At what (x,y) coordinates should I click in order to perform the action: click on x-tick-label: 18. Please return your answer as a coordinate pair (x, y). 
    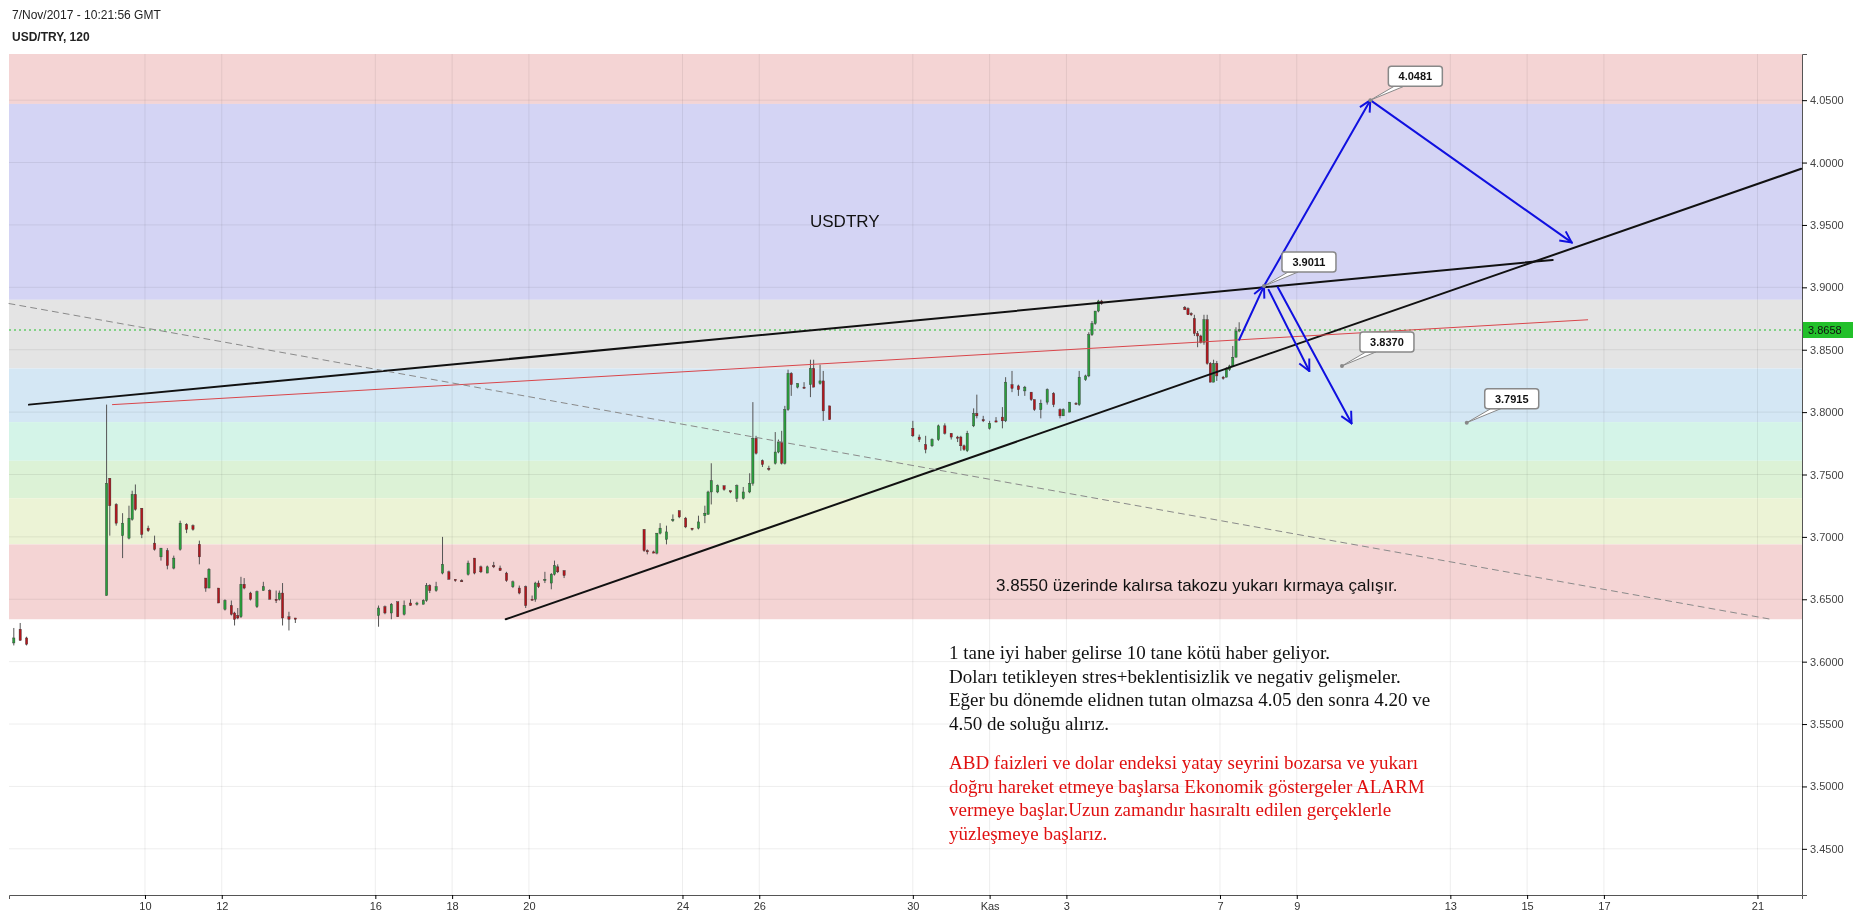
    Looking at the image, I should click on (452, 905).